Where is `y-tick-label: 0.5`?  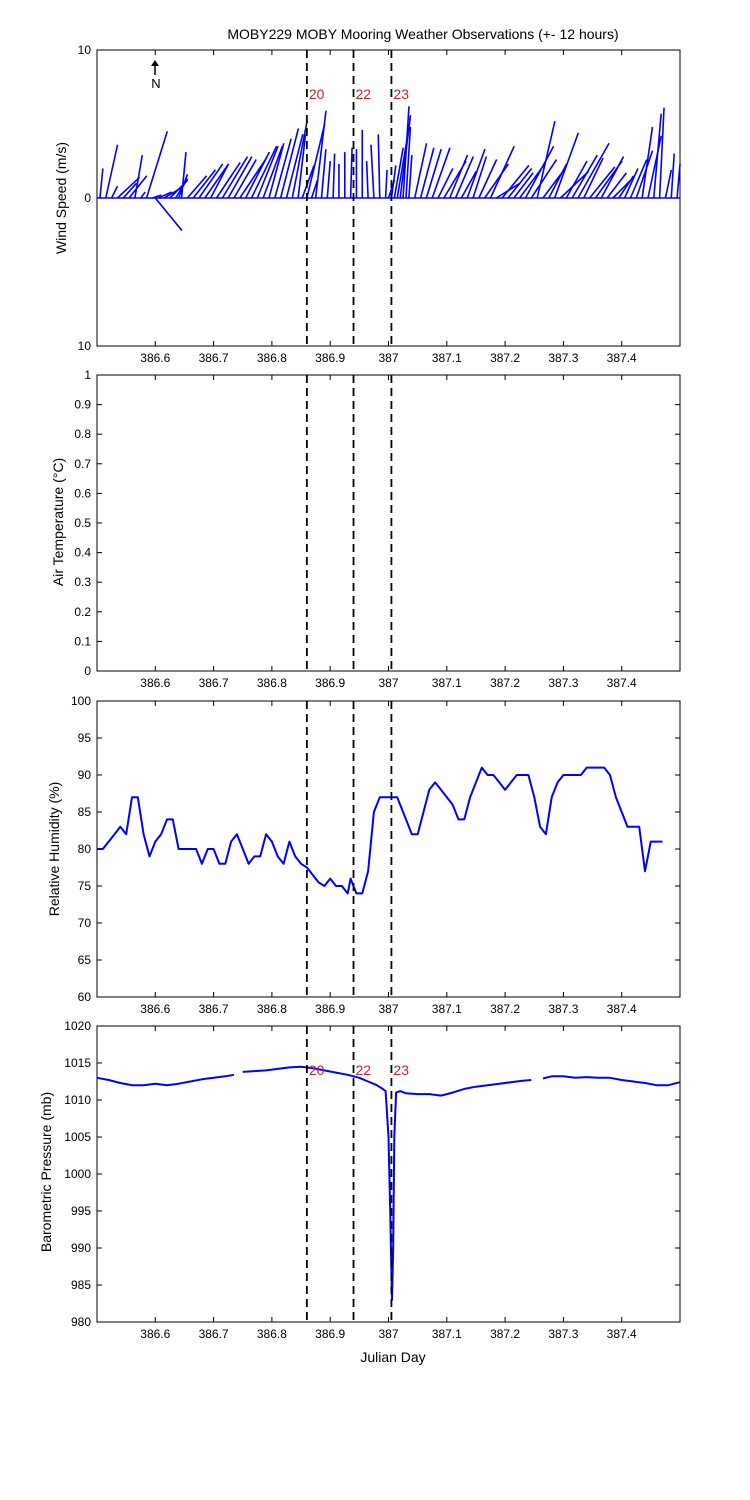 y-tick-label: 0.5 is located at coordinates (82, 523).